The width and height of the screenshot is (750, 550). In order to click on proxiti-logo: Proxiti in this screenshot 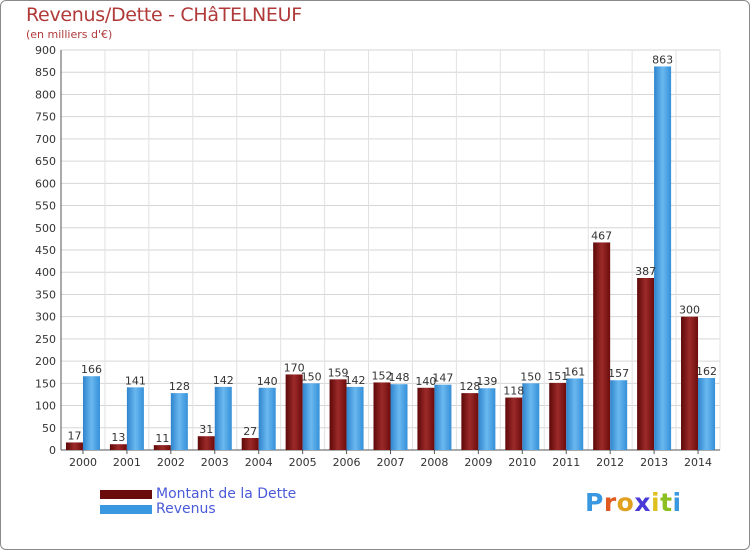, I will do `click(633, 502)`.